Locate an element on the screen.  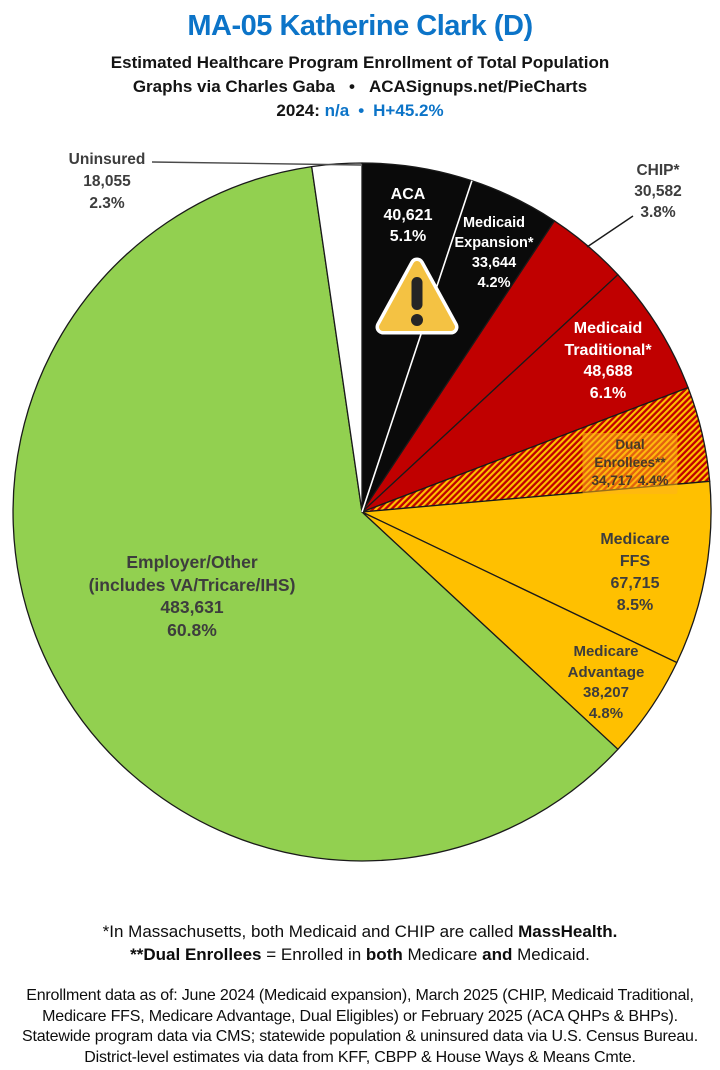
slice-label: Uninsured is located at coordinates (107, 159).